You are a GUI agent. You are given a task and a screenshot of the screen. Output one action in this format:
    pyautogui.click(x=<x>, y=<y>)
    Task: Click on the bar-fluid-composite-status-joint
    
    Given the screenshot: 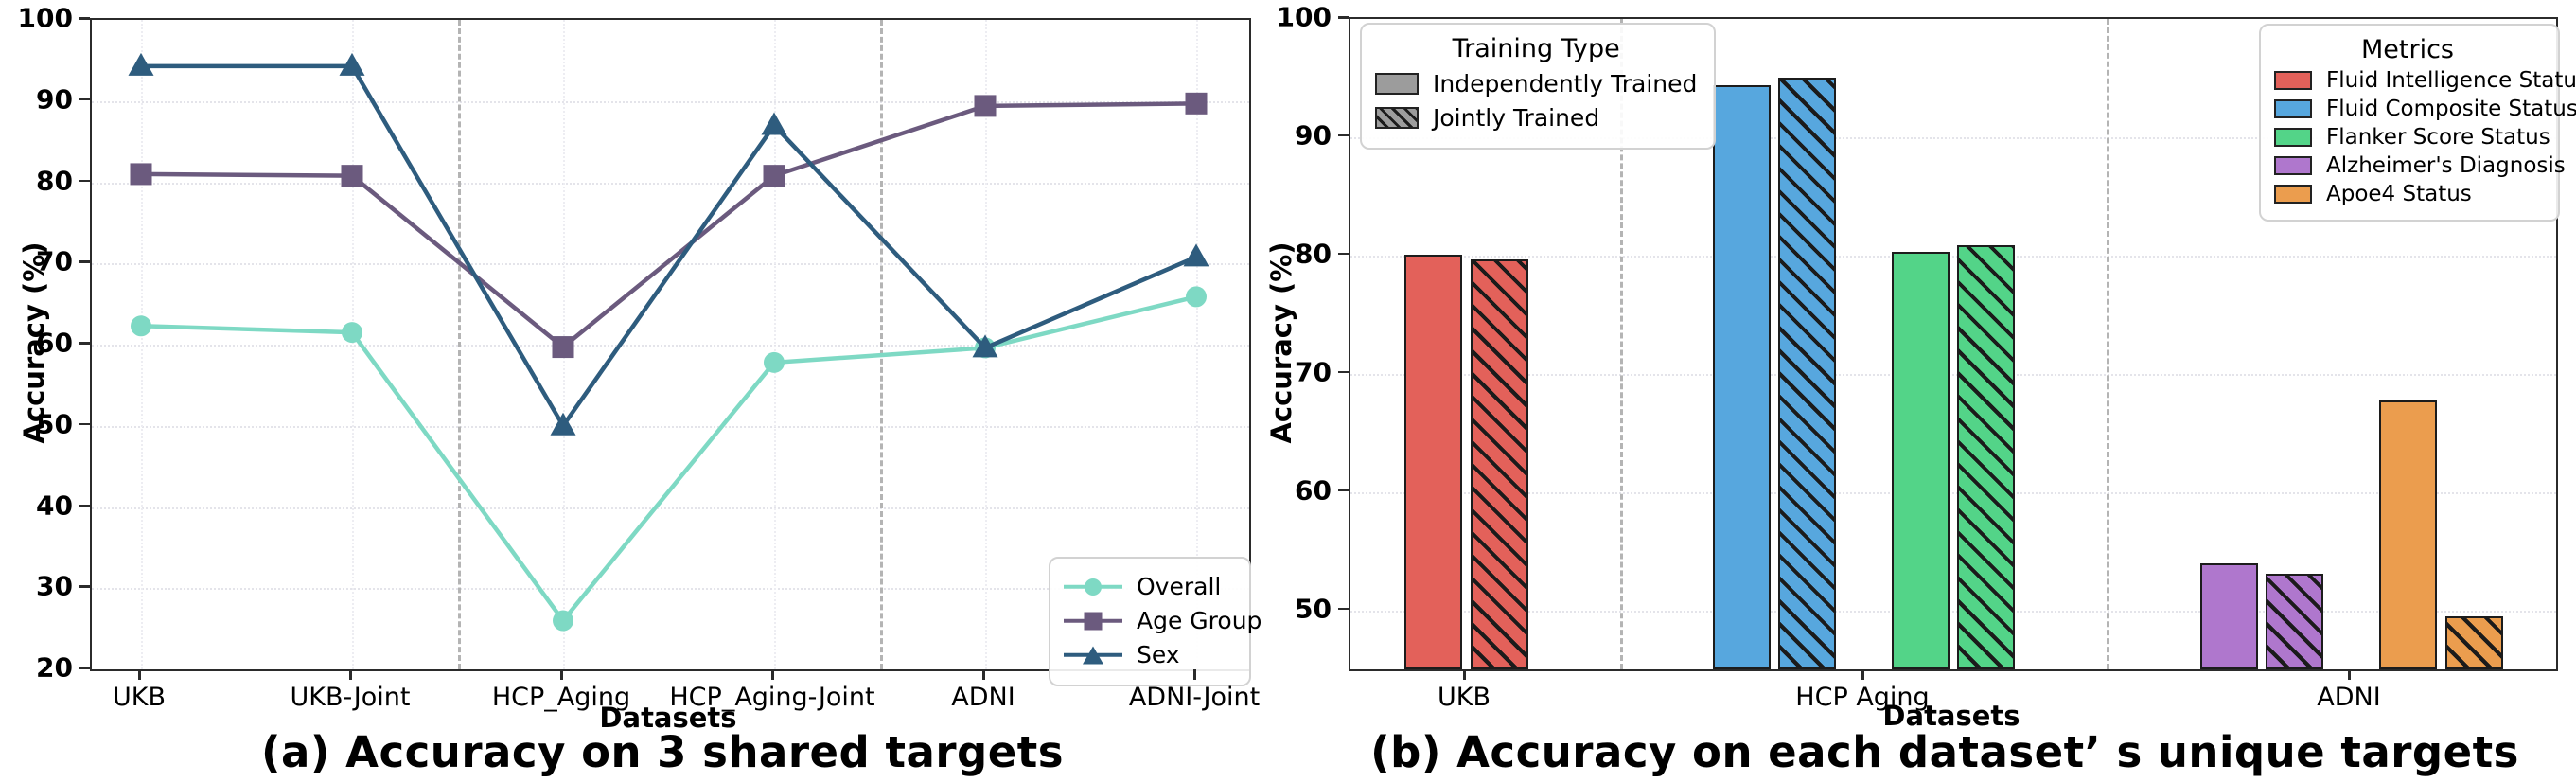 What is the action you would take?
    pyautogui.click(x=1807, y=373)
    